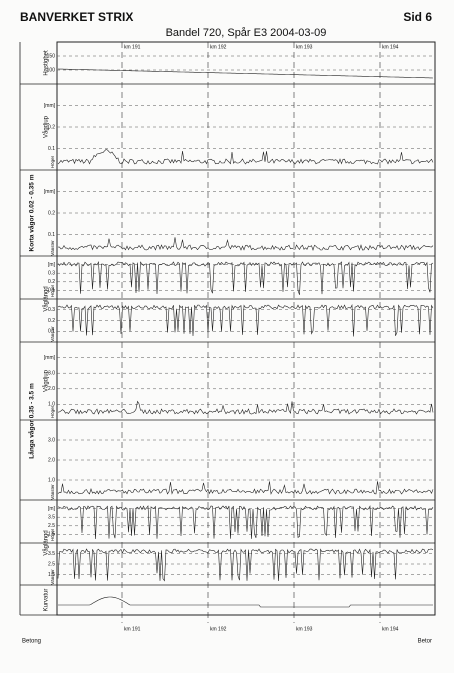  Describe the element at coordinates (218, 629) in the screenshot. I see `km-label-bottom: km 192` at that location.